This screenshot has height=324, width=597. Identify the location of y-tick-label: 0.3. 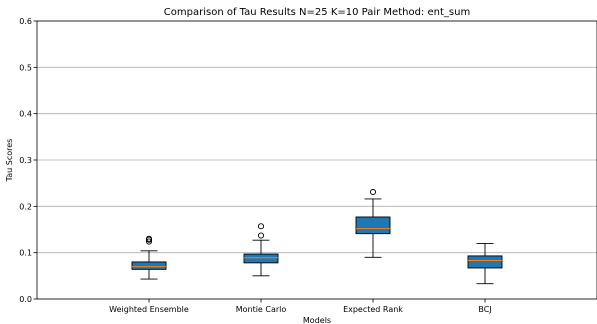
(25, 160).